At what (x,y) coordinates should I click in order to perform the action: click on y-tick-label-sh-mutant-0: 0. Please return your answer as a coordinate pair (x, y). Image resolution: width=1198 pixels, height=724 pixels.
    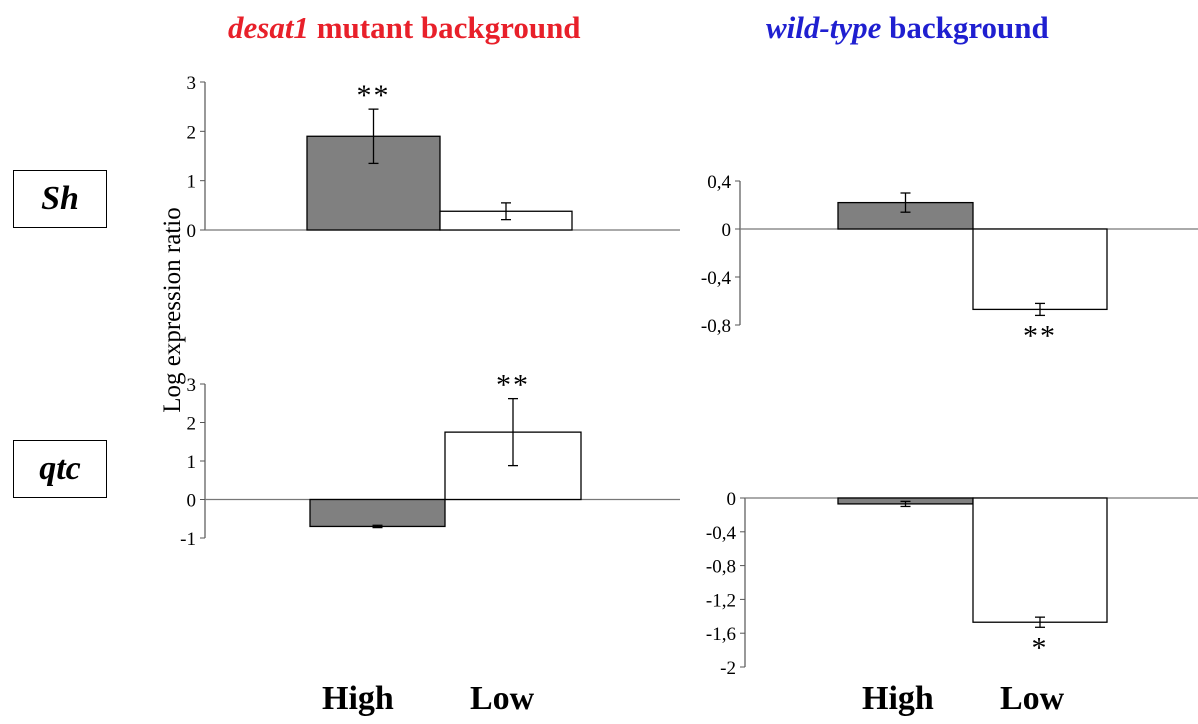
    Looking at the image, I should click on (192, 231).